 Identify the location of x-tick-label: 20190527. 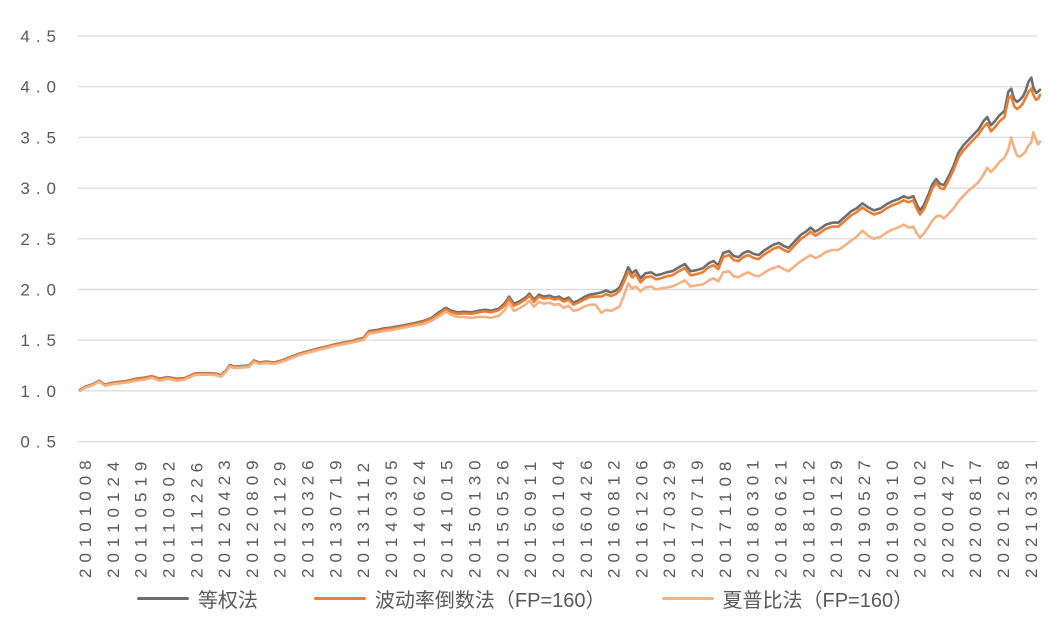
(864, 516).